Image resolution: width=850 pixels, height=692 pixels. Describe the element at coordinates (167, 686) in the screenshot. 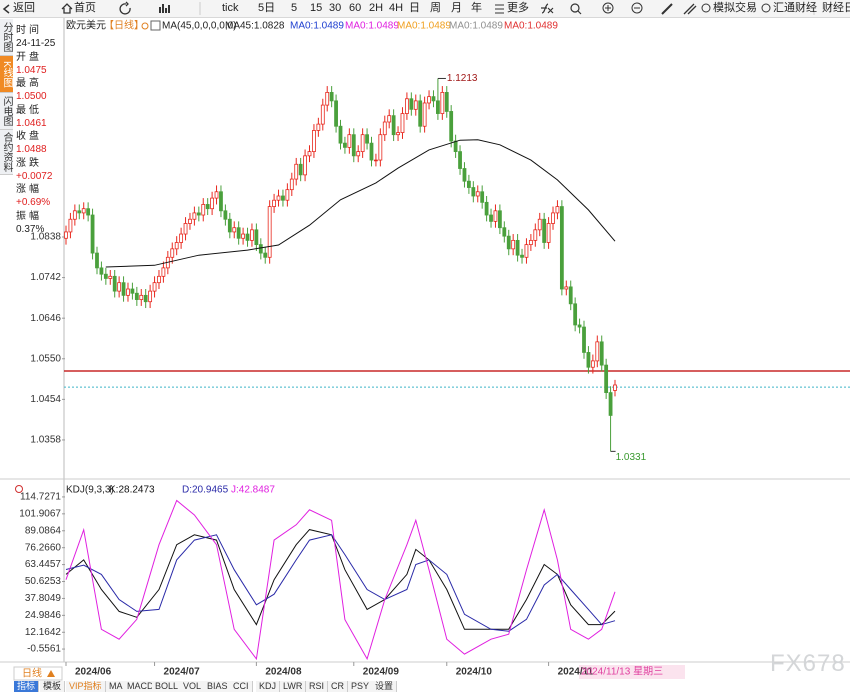

I see `bottom-tab: BOLL` at that location.